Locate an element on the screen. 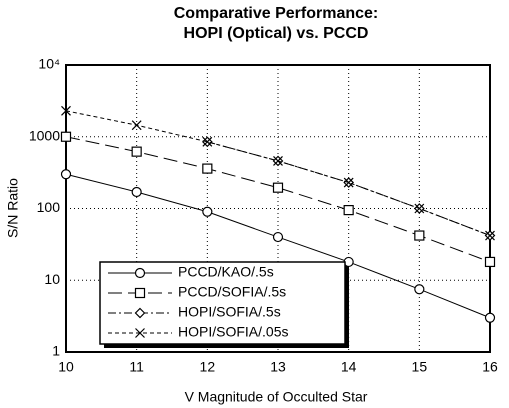 The height and width of the screenshot is (408, 509). legend-label: PCCD/SOFIA/.5s is located at coordinates (232, 292).